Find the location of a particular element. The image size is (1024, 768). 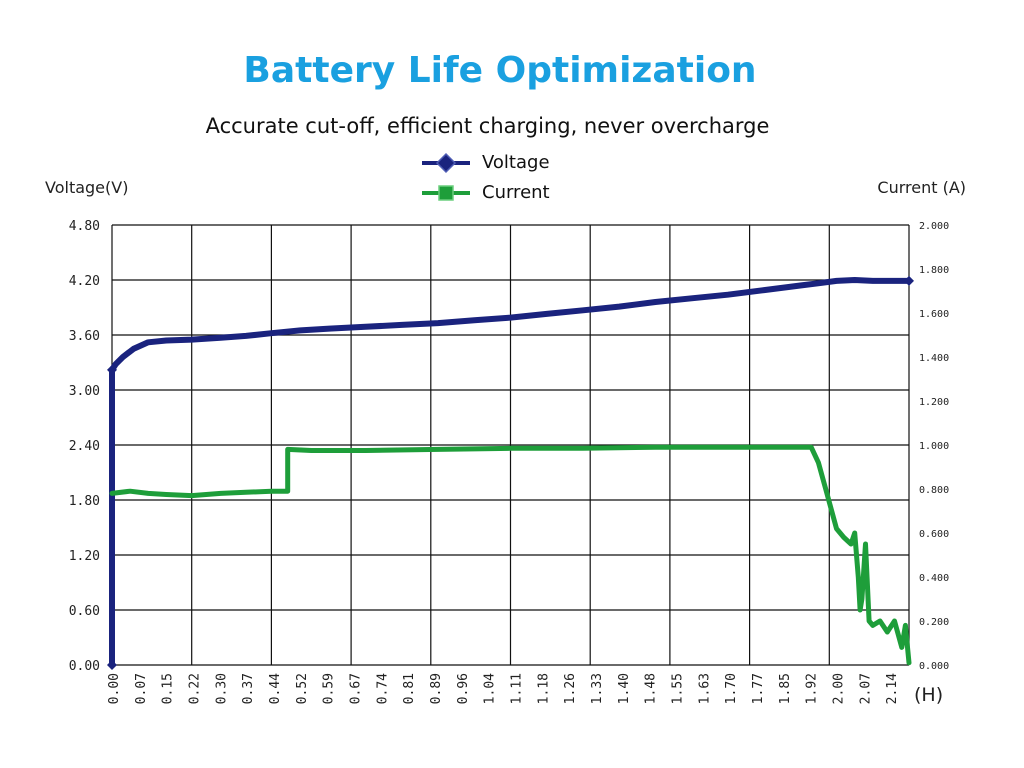

y-left-tick-label: 3.00 is located at coordinates (84, 391).